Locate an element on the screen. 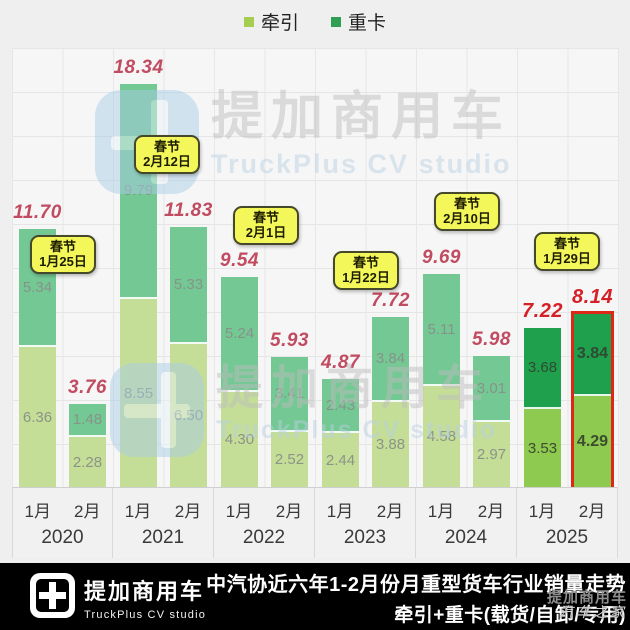 The image size is (630, 630). total-label: 7.22 is located at coordinates (542, 311).